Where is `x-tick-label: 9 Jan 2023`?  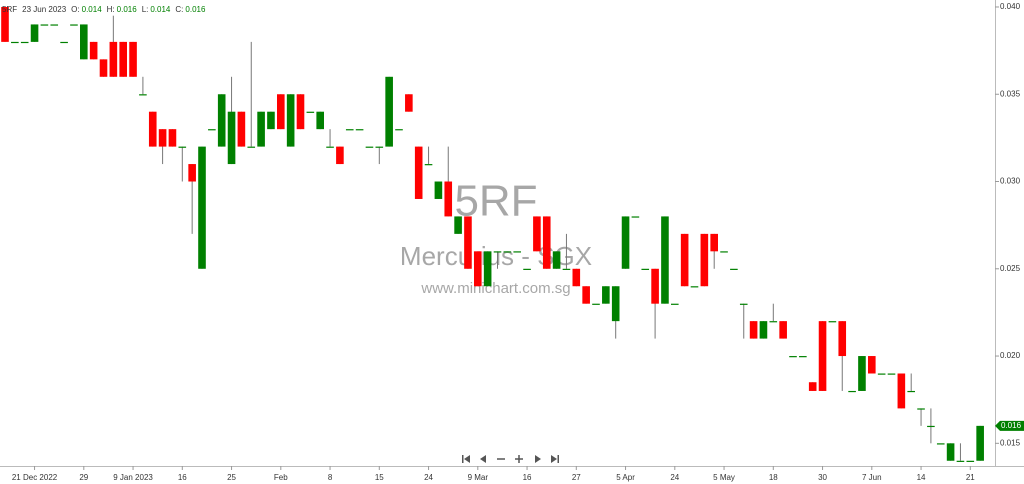 x-tick-label: 9 Jan 2023 is located at coordinates (133, 477).